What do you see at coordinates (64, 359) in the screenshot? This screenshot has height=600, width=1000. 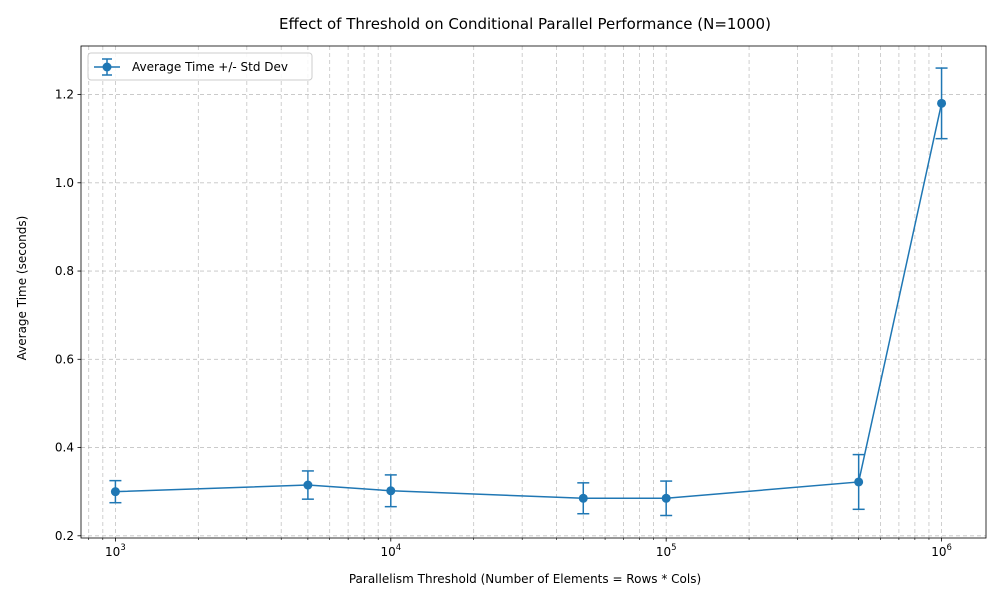 I see `y-tick-label: 0.6` at bounding box center [64, 359].